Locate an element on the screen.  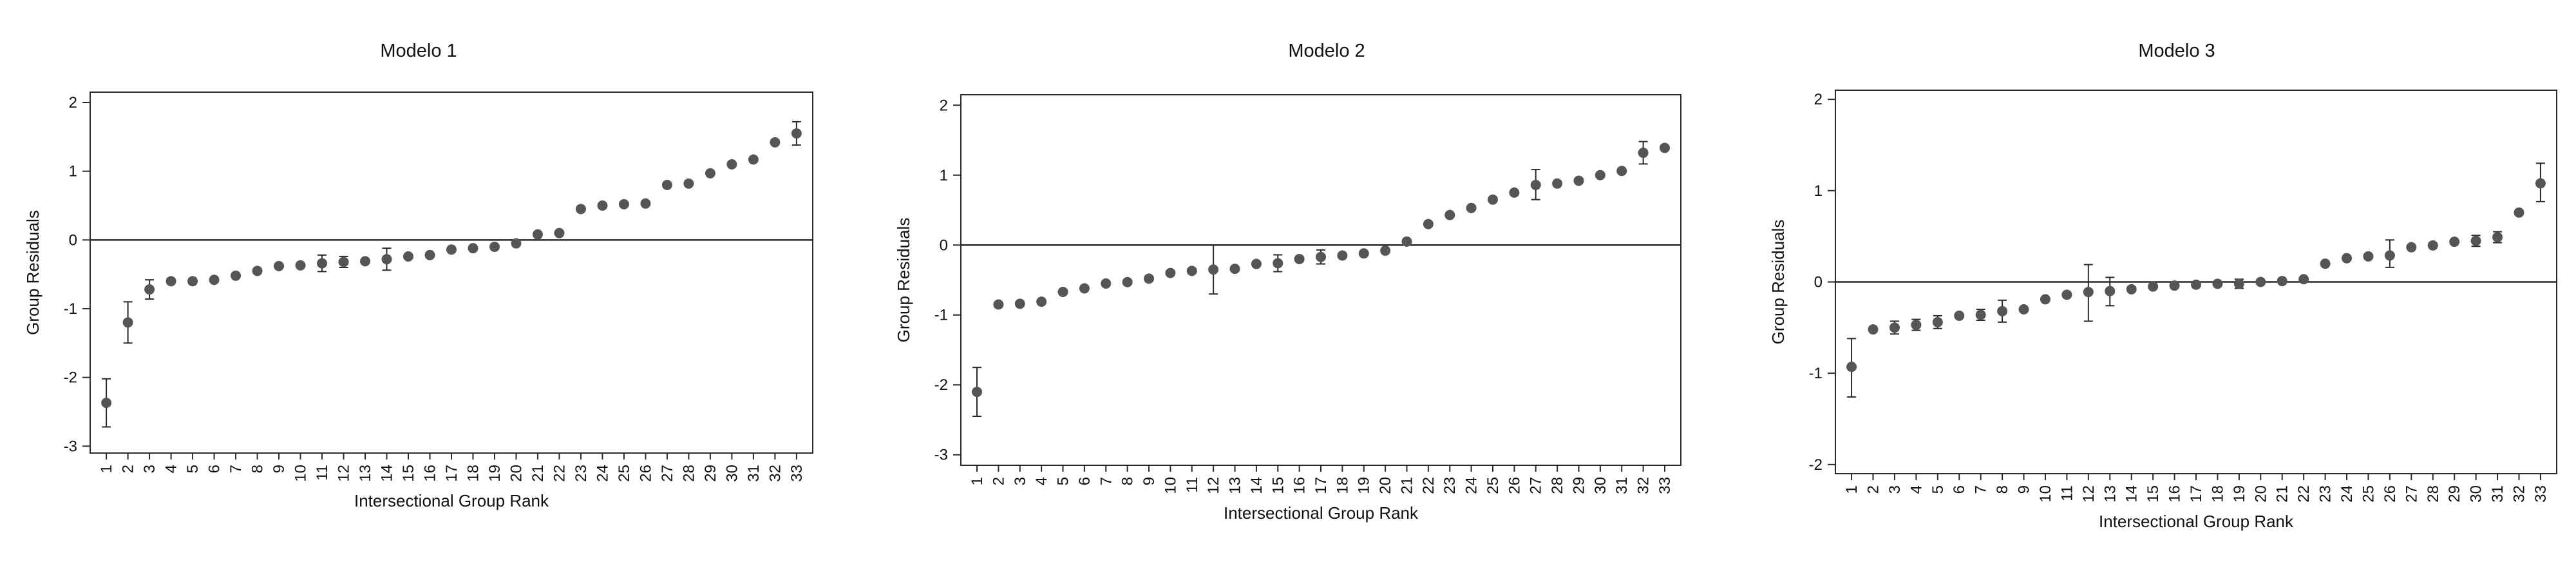
x-tick-label: 32 is located at coordinates (2519, 494).